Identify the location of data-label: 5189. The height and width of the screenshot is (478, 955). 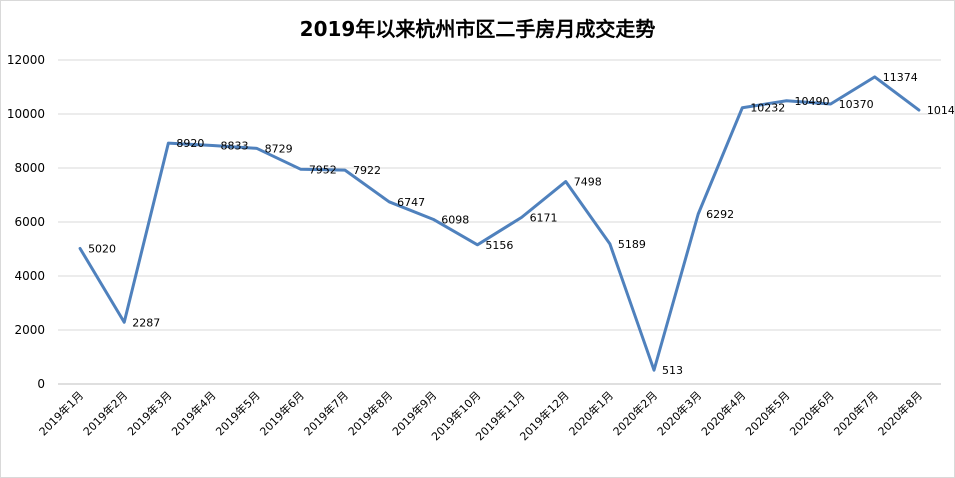
(632, 244).